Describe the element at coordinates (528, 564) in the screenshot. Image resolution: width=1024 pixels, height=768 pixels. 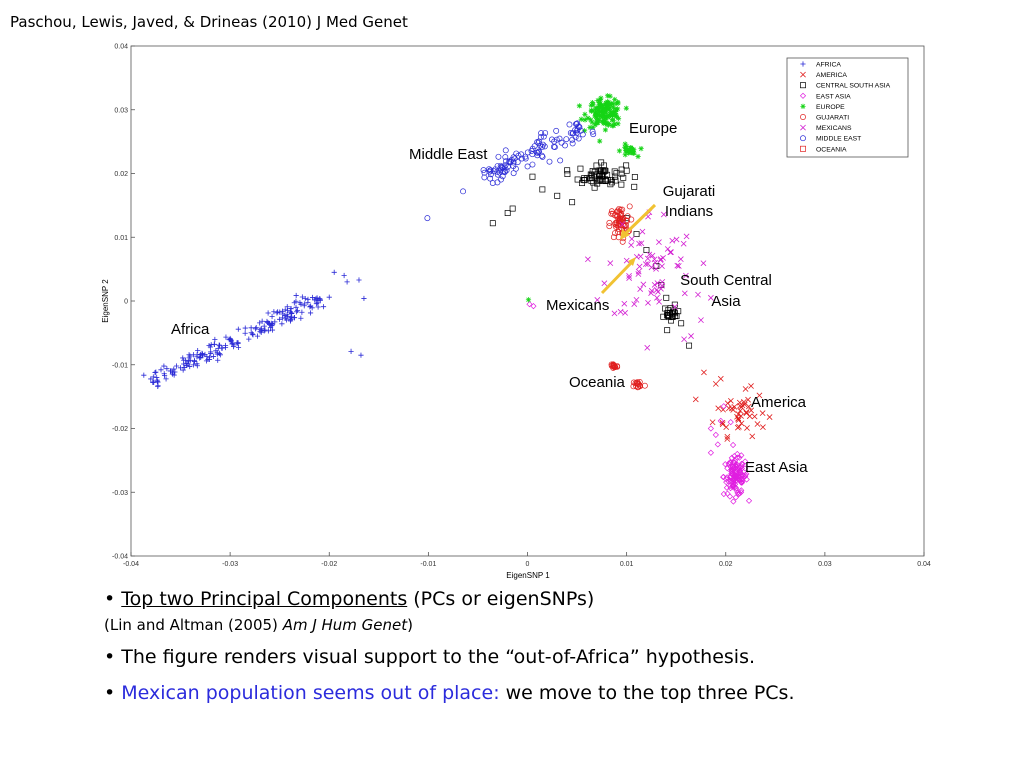
I see `x-tick-label: 0` at that location.